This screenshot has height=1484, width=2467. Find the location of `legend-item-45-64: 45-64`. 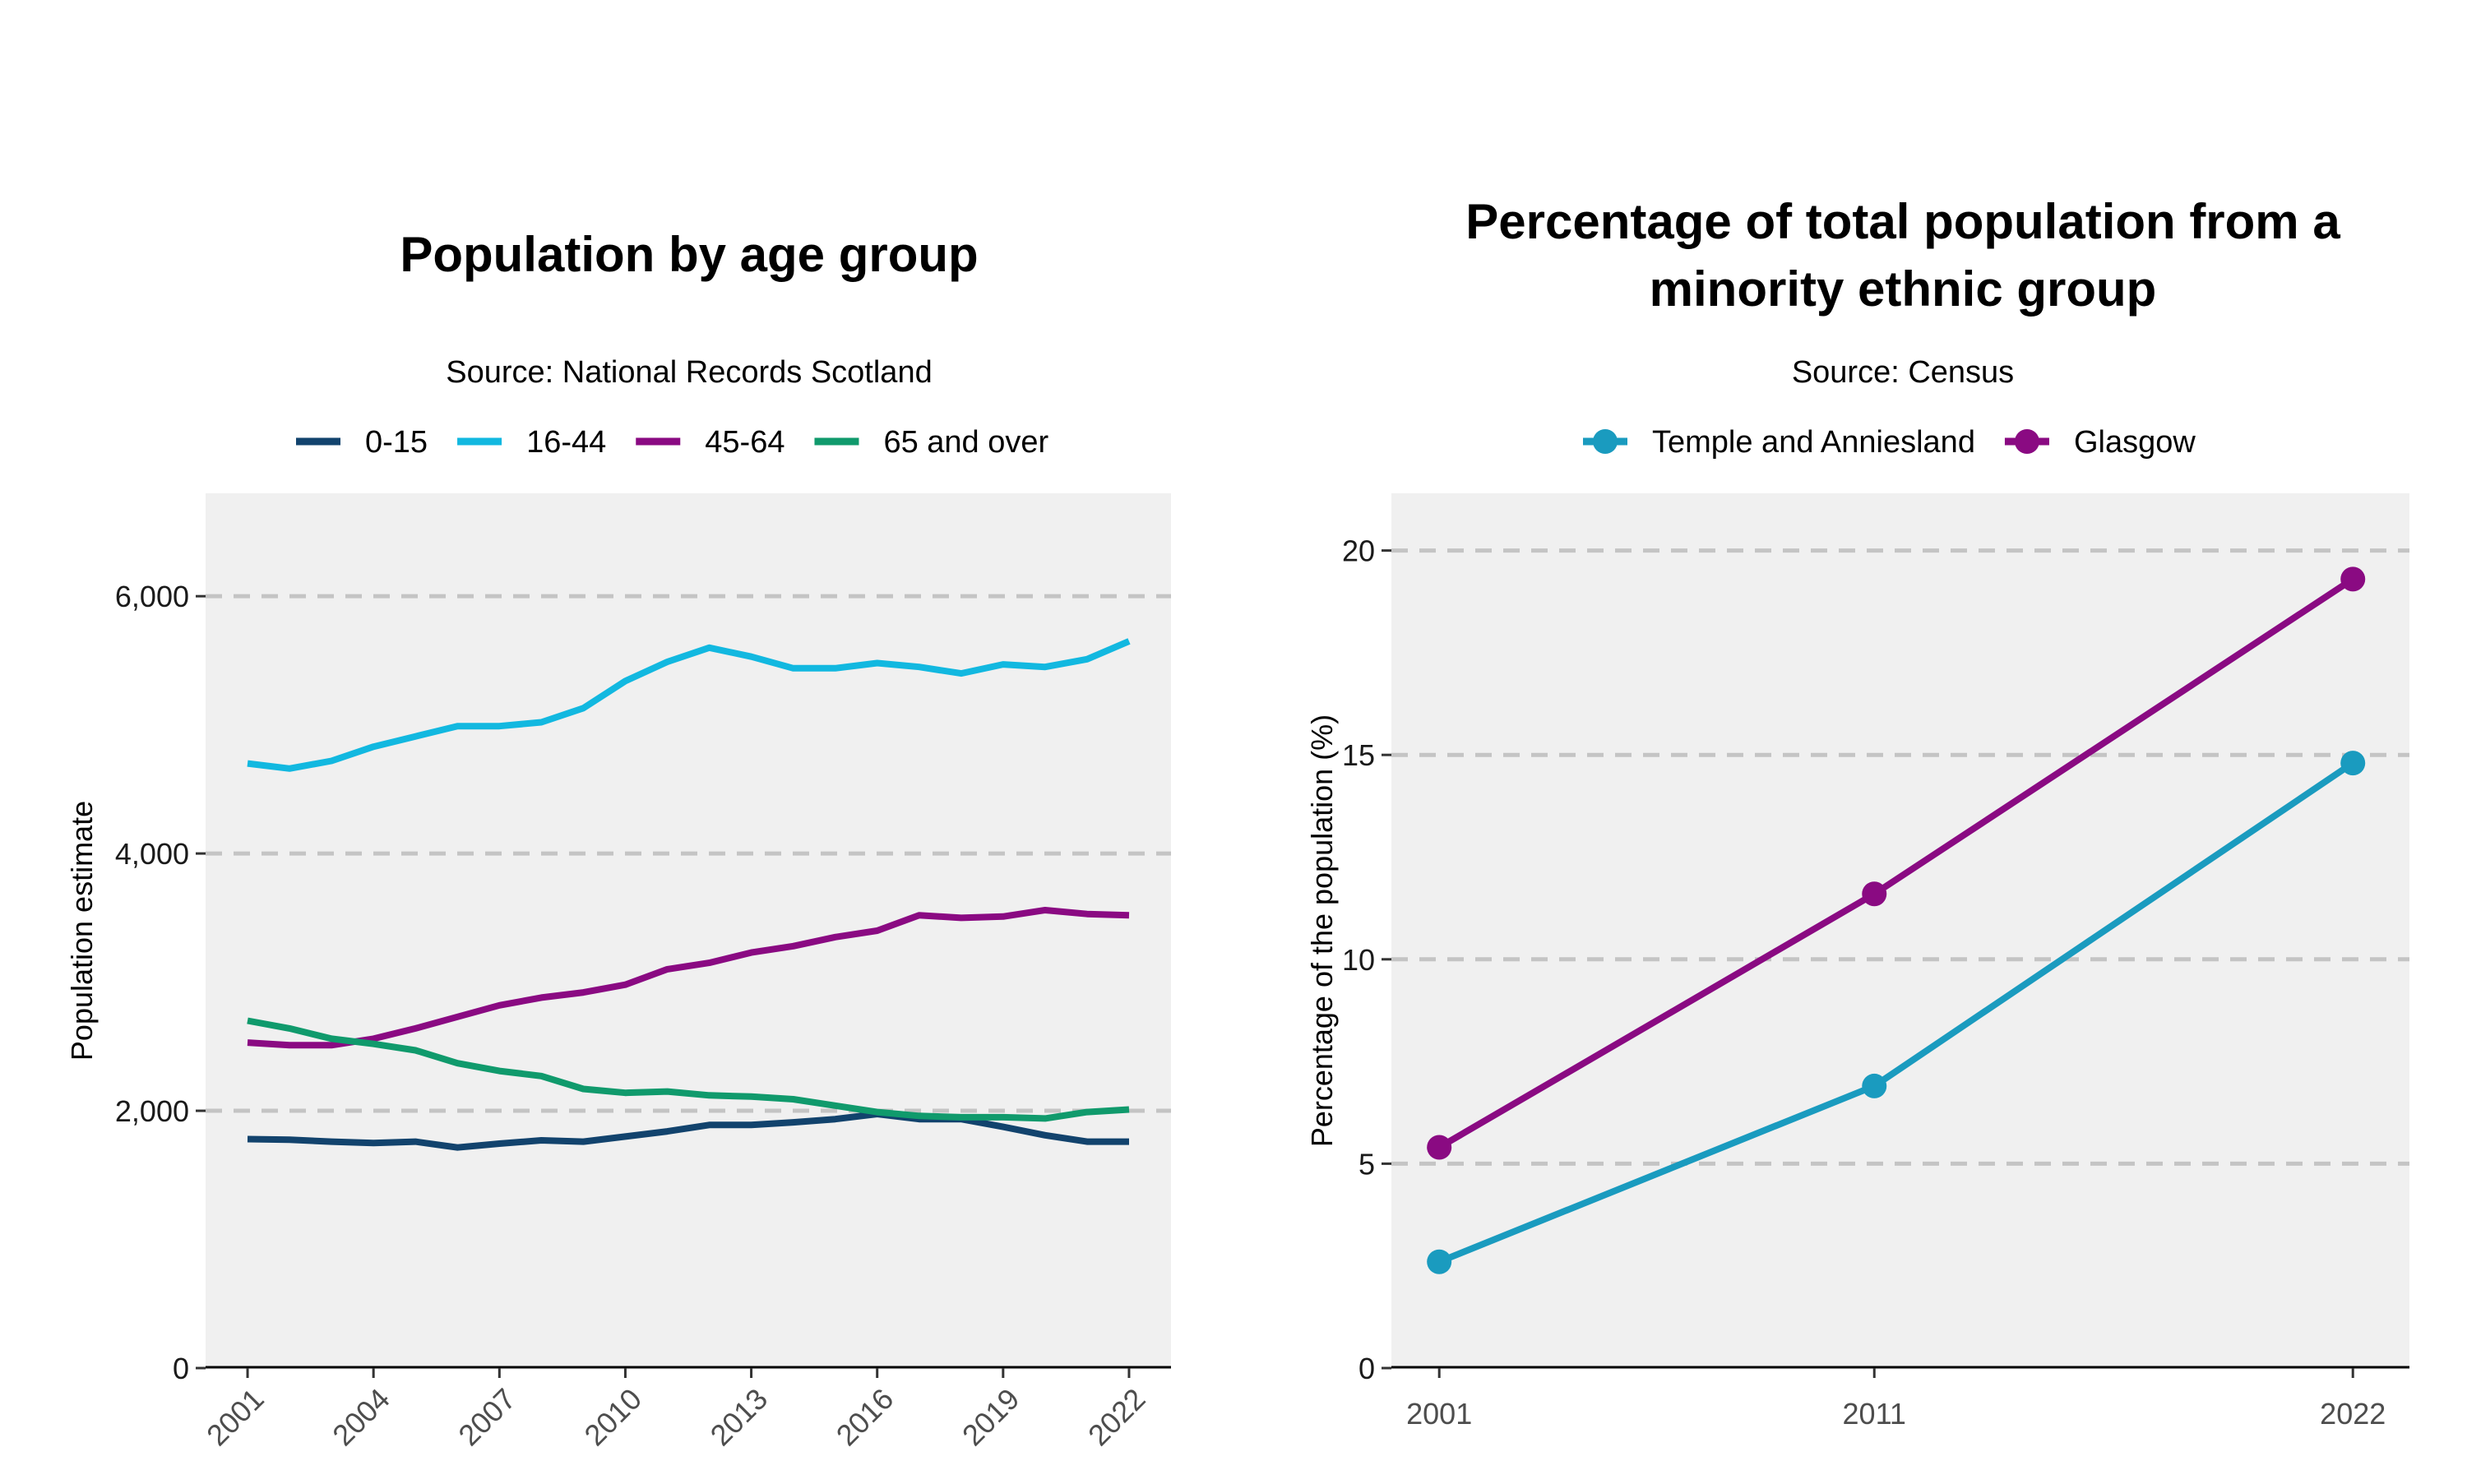

legend-item-45-64: 45-64 is located at coordinates (710, 442).